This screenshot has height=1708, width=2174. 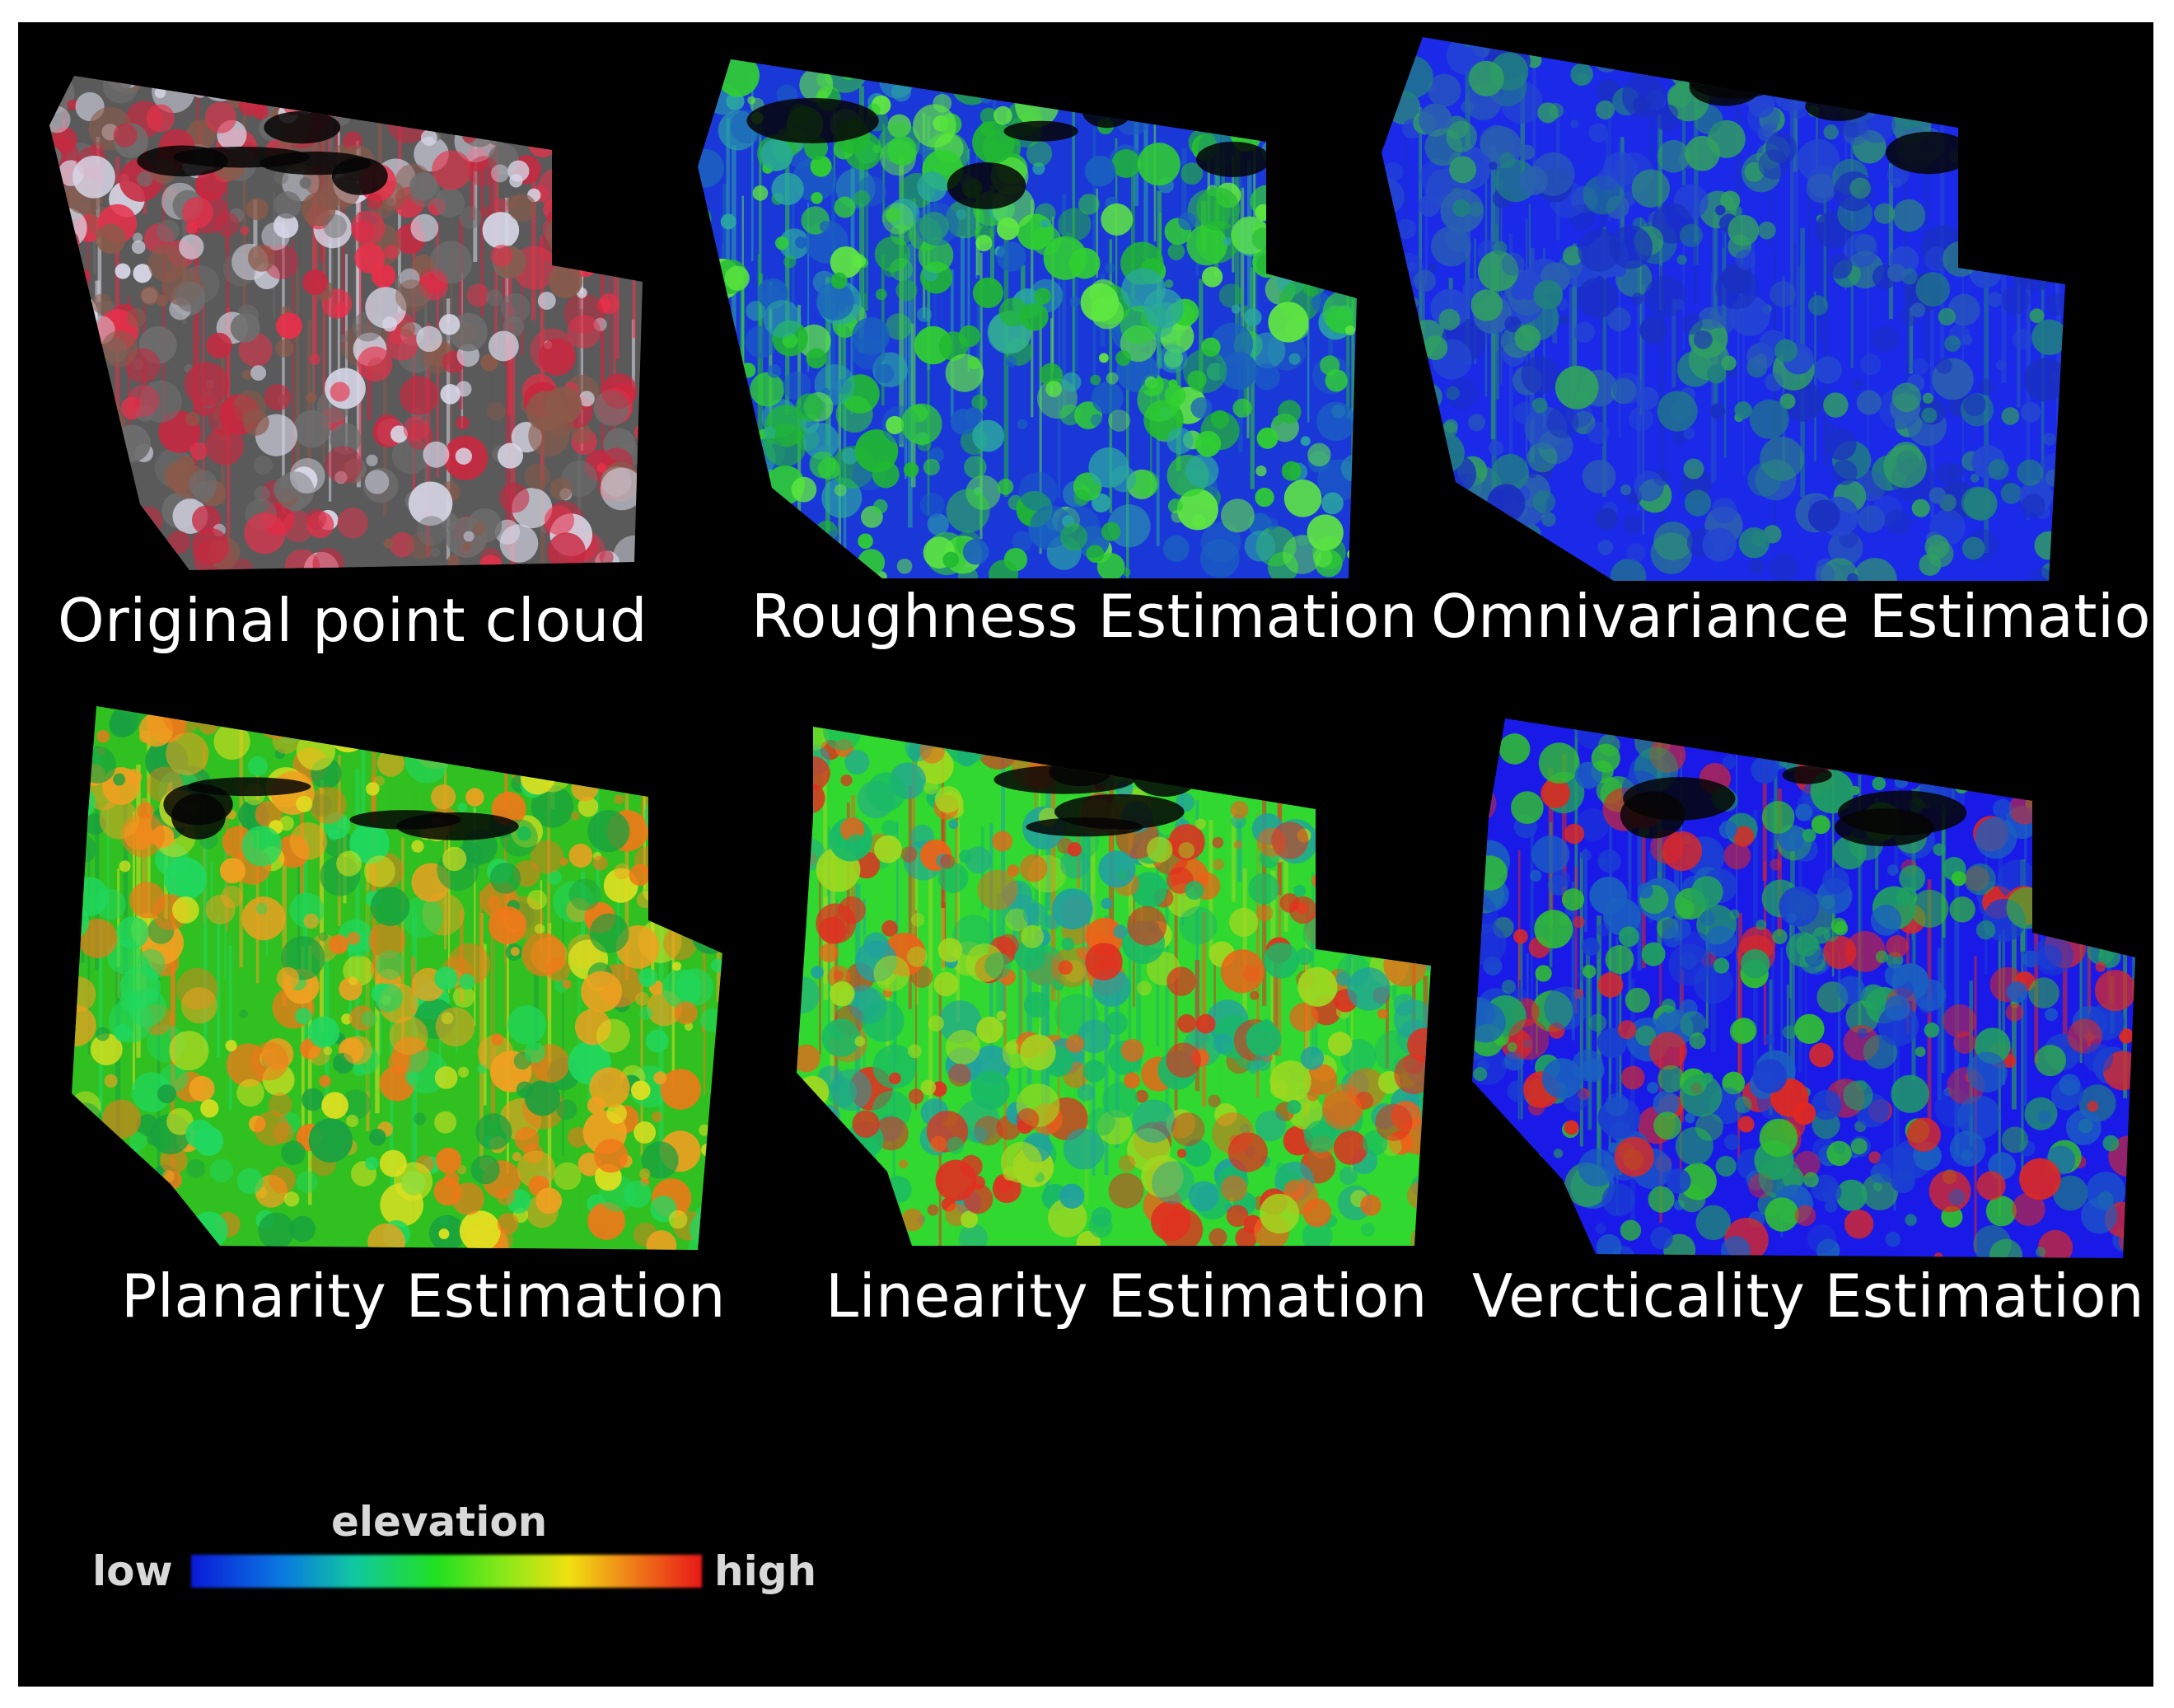 What do you see at coordinates (447, 1571) in the screenshot?
I see `legend-color-bar` at bounding box center [447, 1571].